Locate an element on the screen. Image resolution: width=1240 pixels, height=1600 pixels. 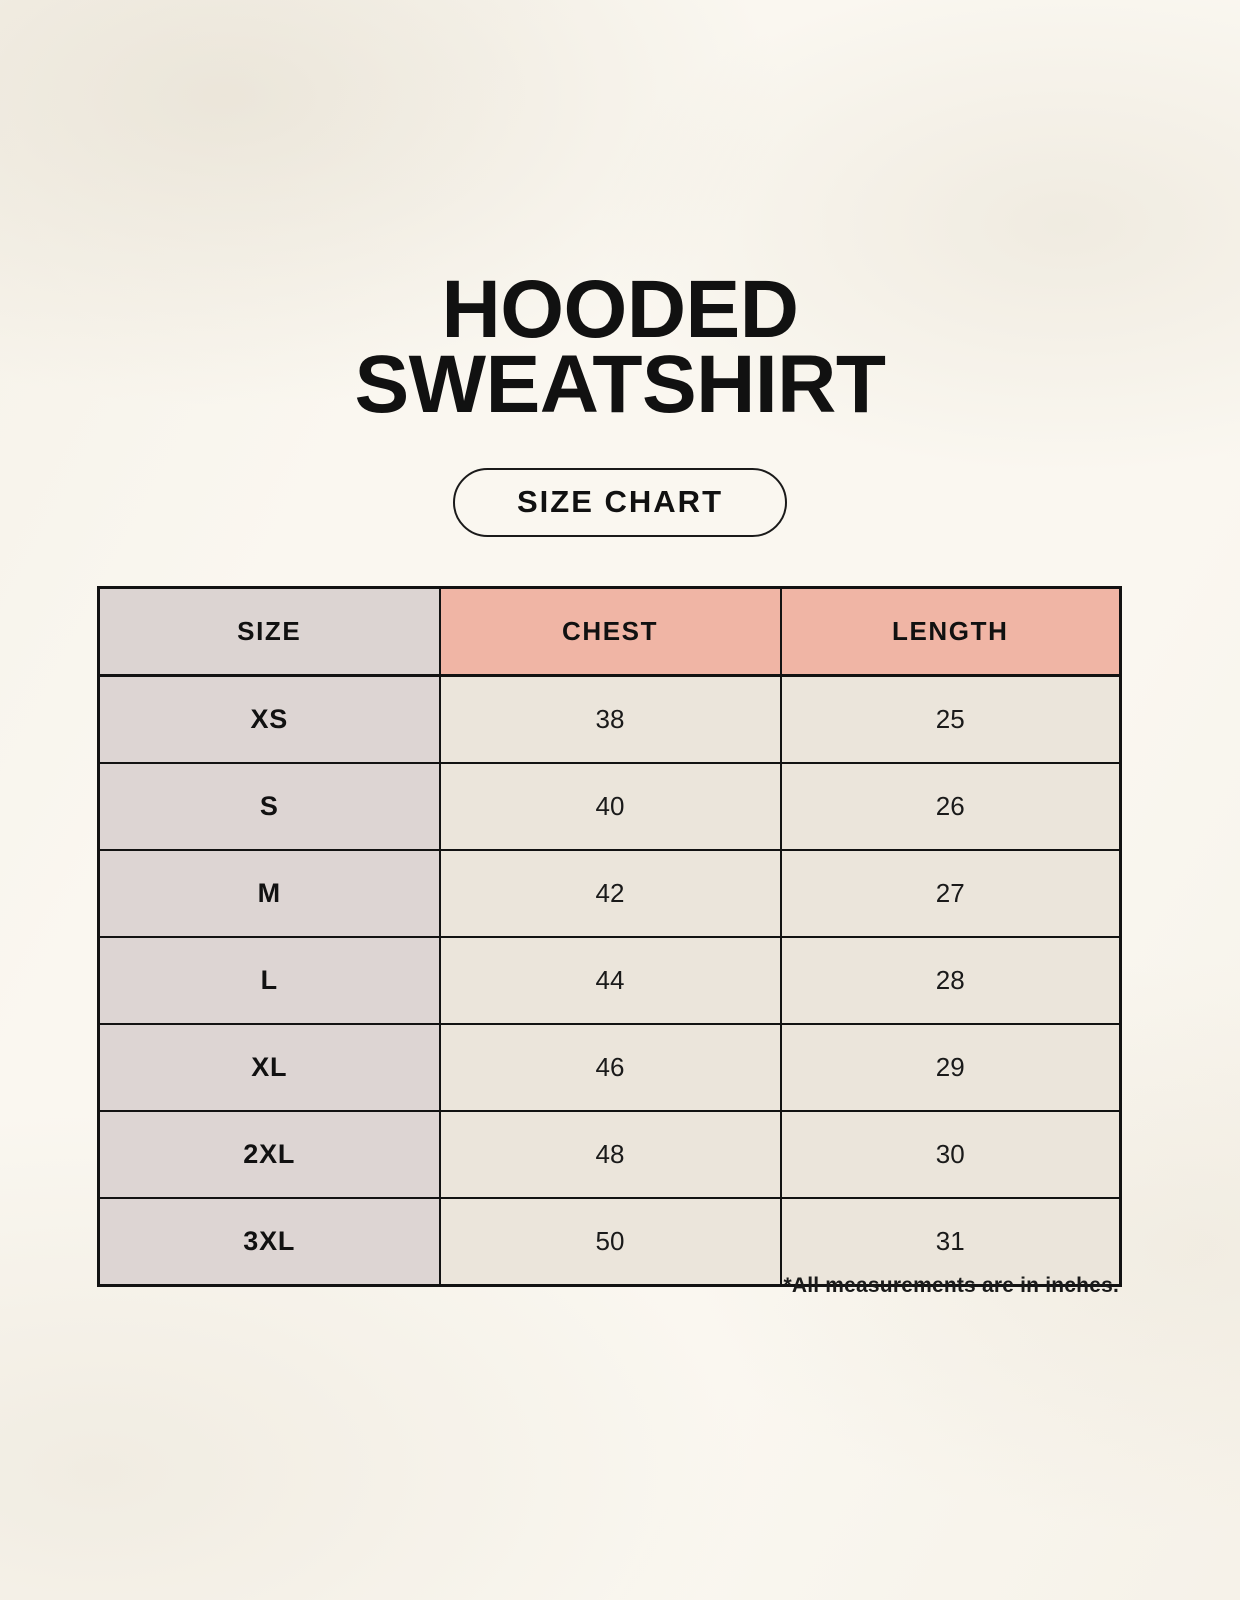
column-header-chest: CHEST is located at coordinates (610, 631).